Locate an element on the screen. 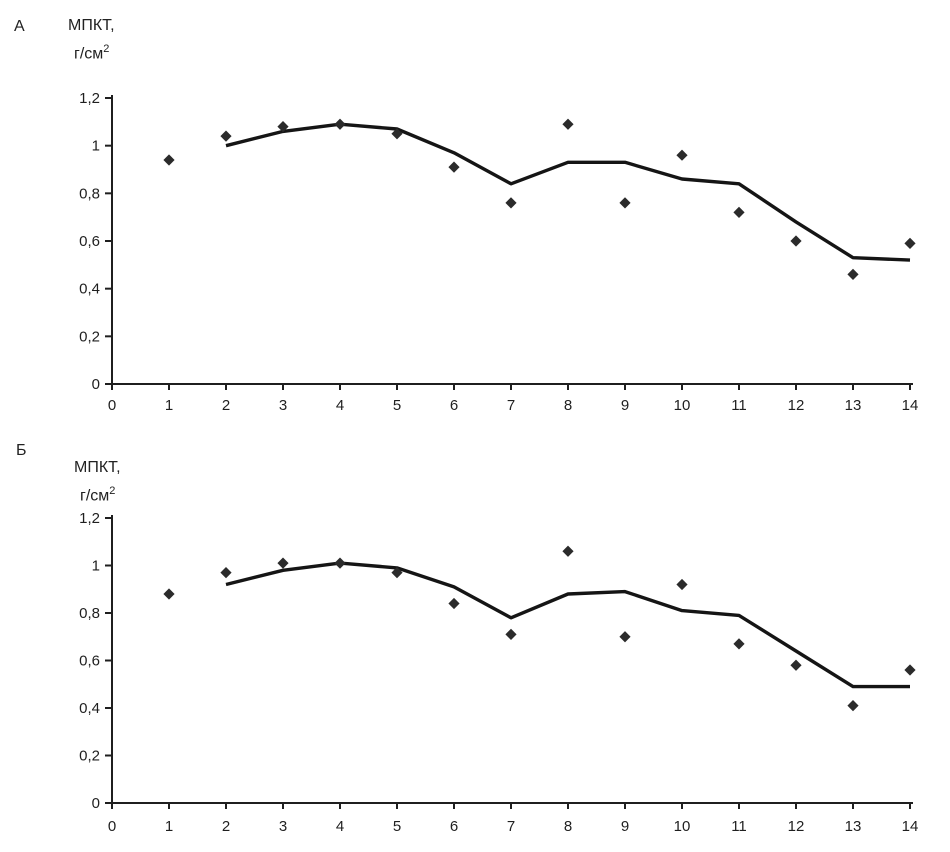 The height and width of the screenshot is (852, 950). panel-a-y-axis-title: МПКТ, г/см2 is located at coordinates (91, 40).